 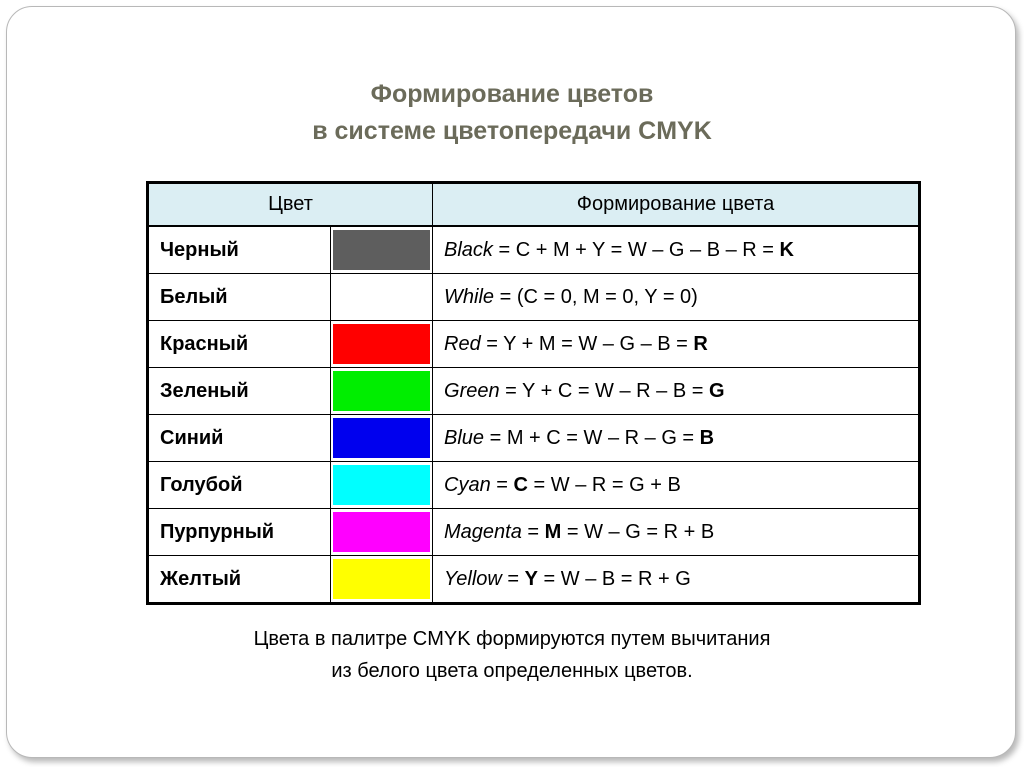 I want to click on formula-cell: Magenta = M = W – G = R + B, so click(x=676, y=532).